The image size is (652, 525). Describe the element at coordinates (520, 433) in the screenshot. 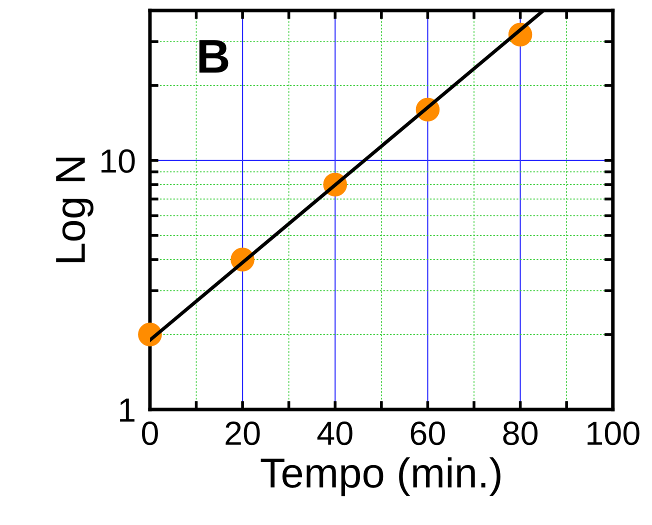

I see `x-tick-label: 80` at that location.